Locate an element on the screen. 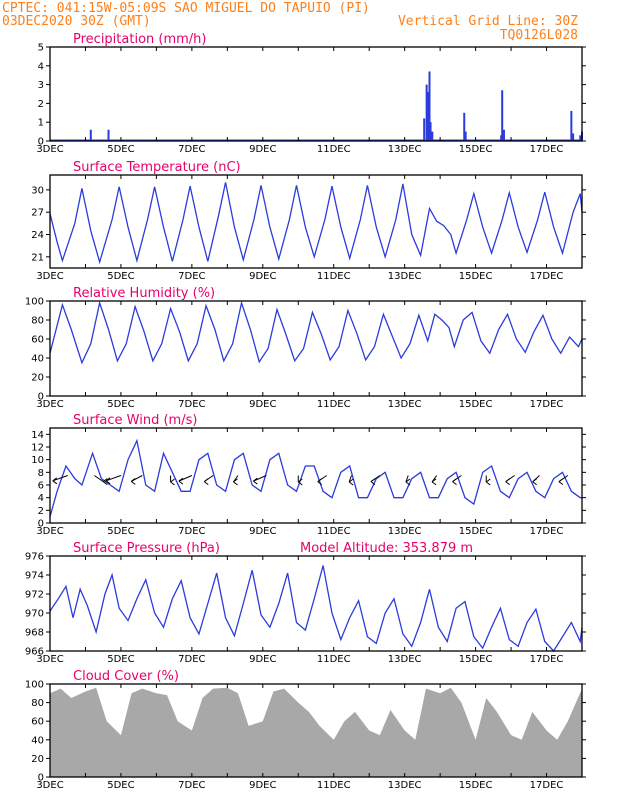 The image size is (618, 800). rh-xtick-label: 3DEC is located at coordinates (49, 404).